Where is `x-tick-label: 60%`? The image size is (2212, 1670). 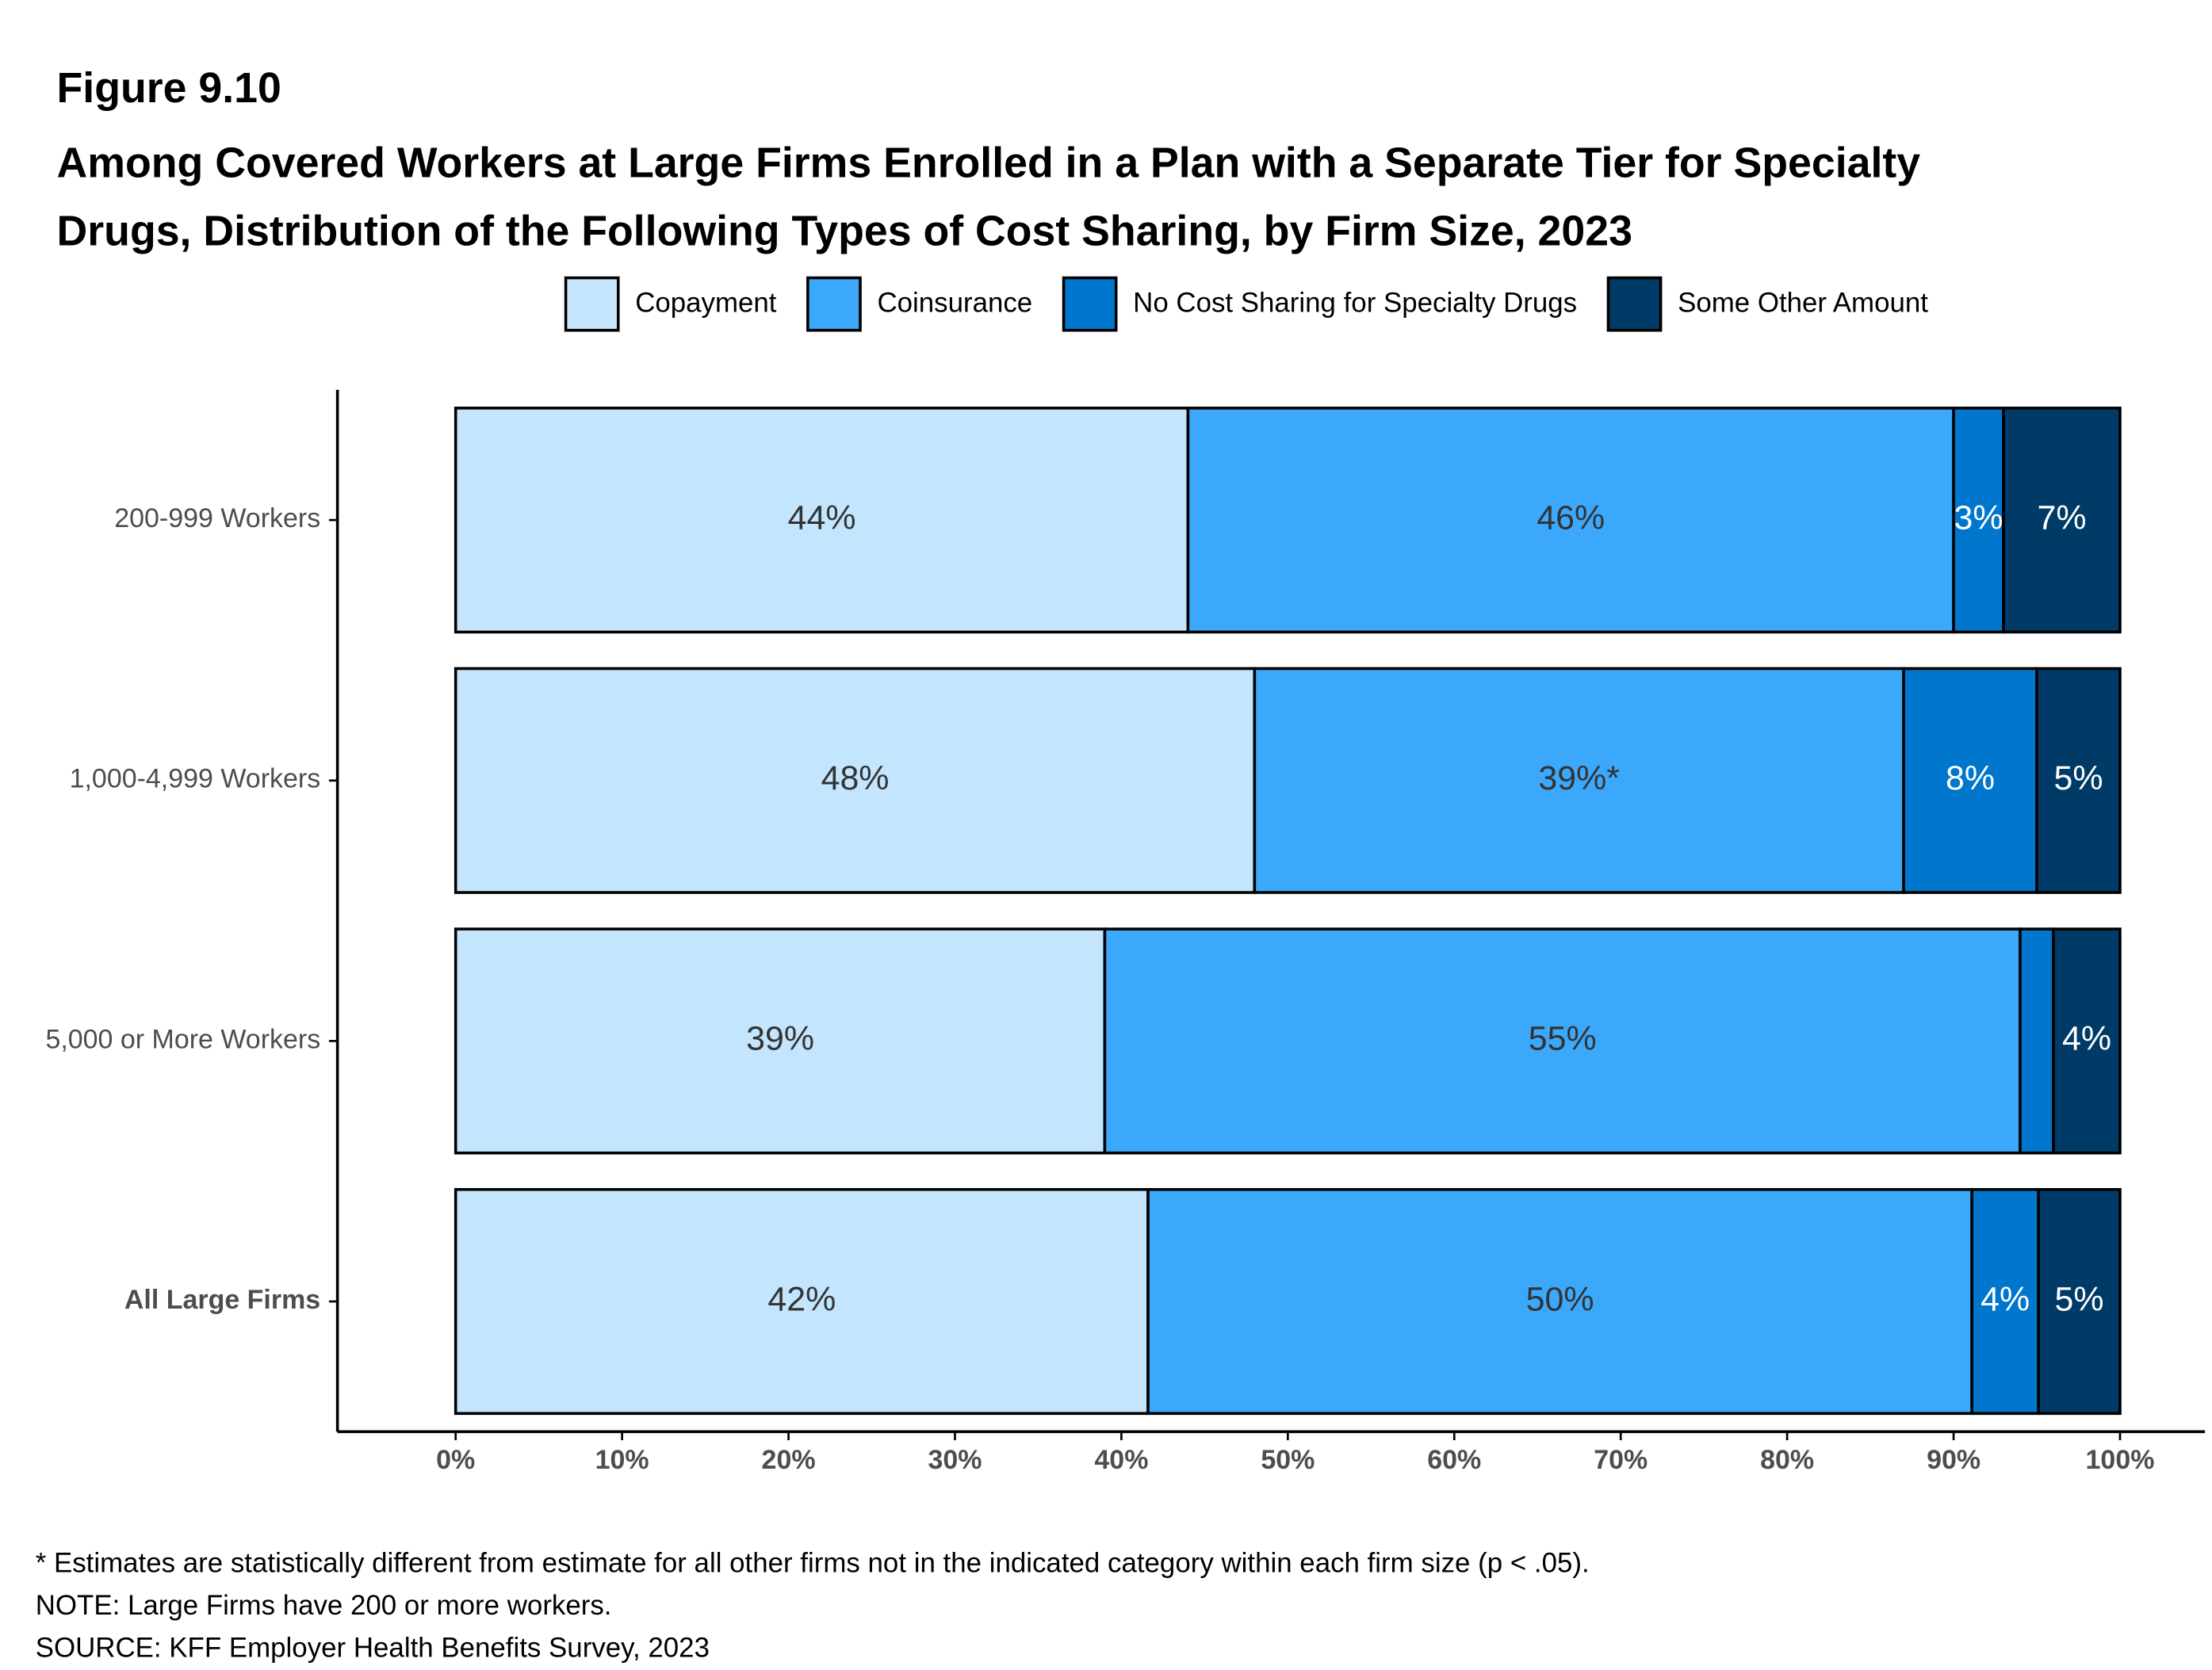
x-tick-label: 60% is located at coordinates (1454, 1460).